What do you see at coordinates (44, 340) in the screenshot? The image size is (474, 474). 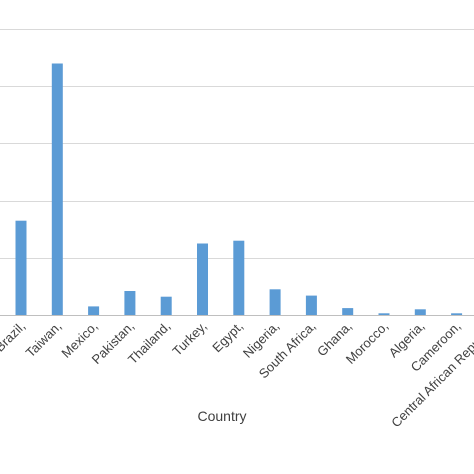 I see `x-tick-label: Taiwan,` at bounding box center [44, 340].